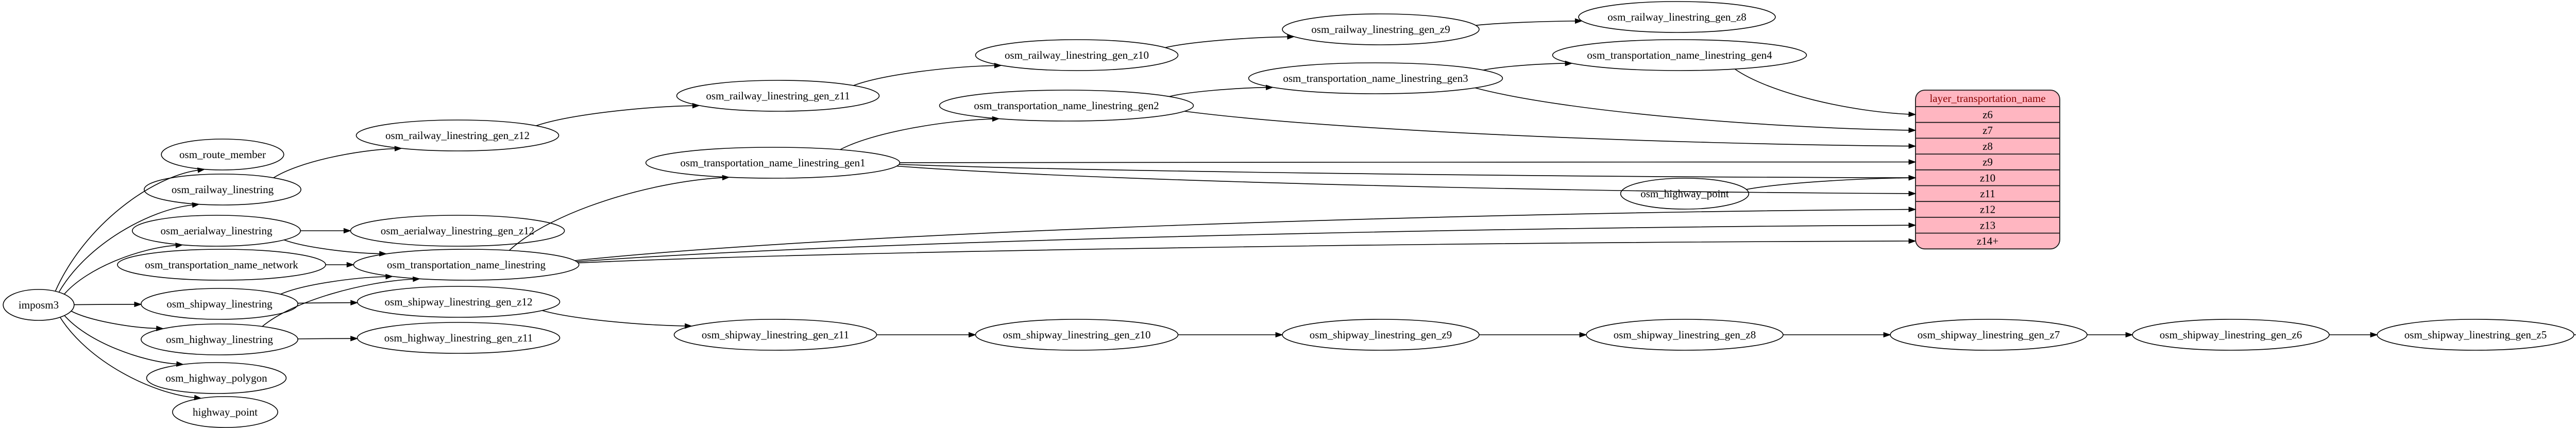 The height and width of the screenshot is (428, 2576). Describe the element at coordinates (696, 105) in the screenshot. I see `edge-railway_z12-railway_z11-arrowhead` at that location.